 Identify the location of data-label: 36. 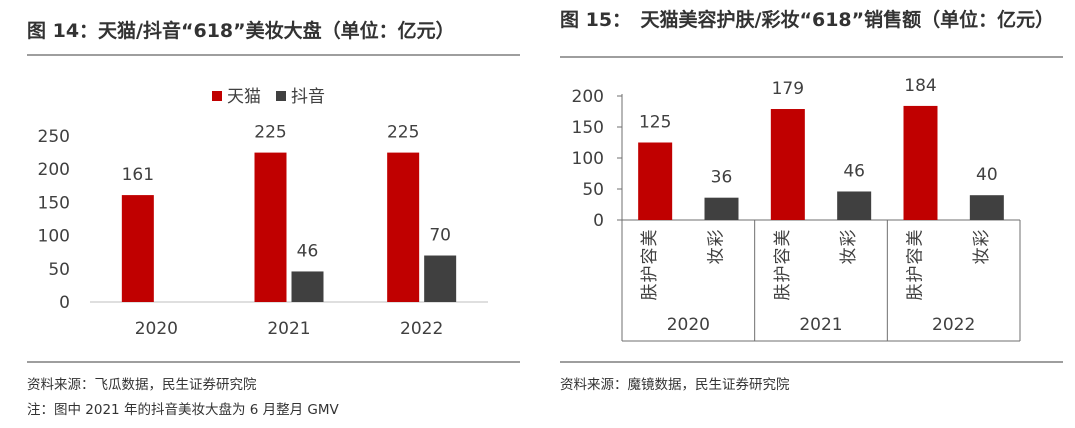
(722, 178).